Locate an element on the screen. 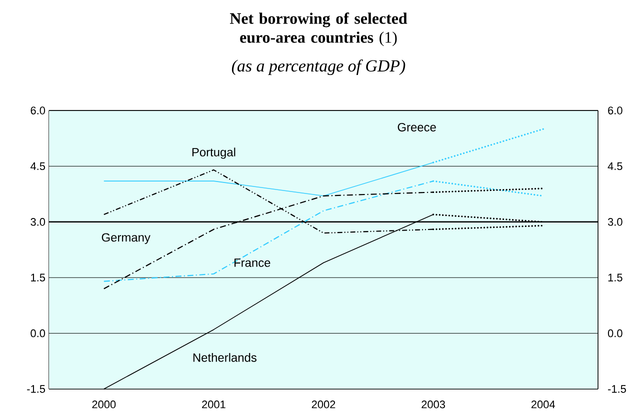 The width and height of the screenshot is (637, 419). x-tick-label: 2000 is located at coordinates (104, 404).